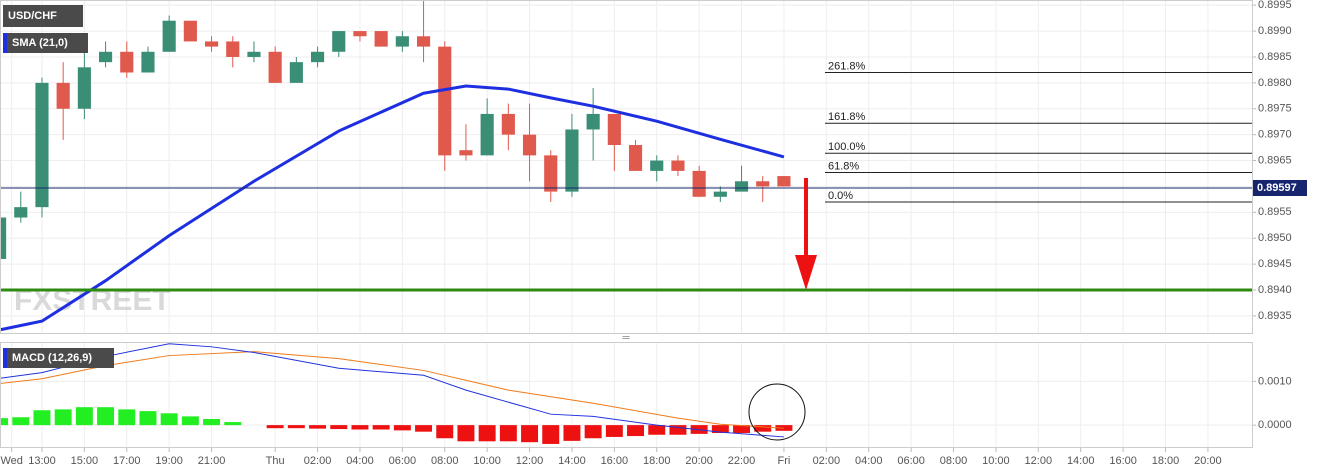  Describe the element at coordinates (1275, 5) in the screenshot. I see `y-tick-label: 0.8995` at that location.